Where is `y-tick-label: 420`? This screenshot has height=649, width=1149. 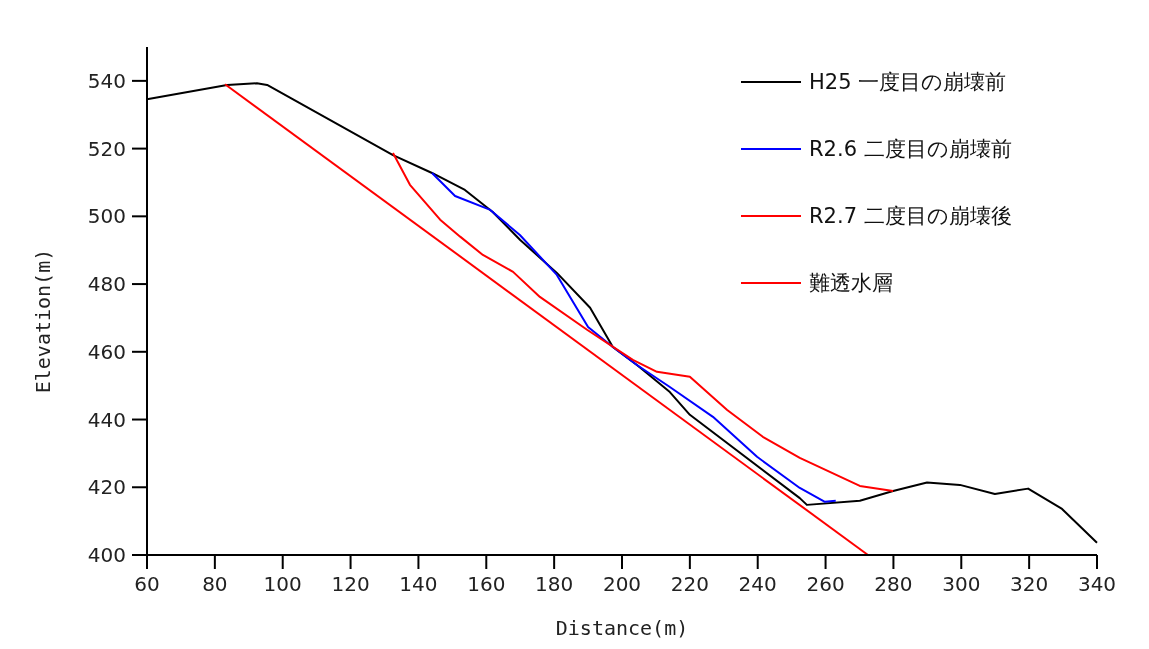
y-tick-label: 420 is located at coordinates (106, 487).